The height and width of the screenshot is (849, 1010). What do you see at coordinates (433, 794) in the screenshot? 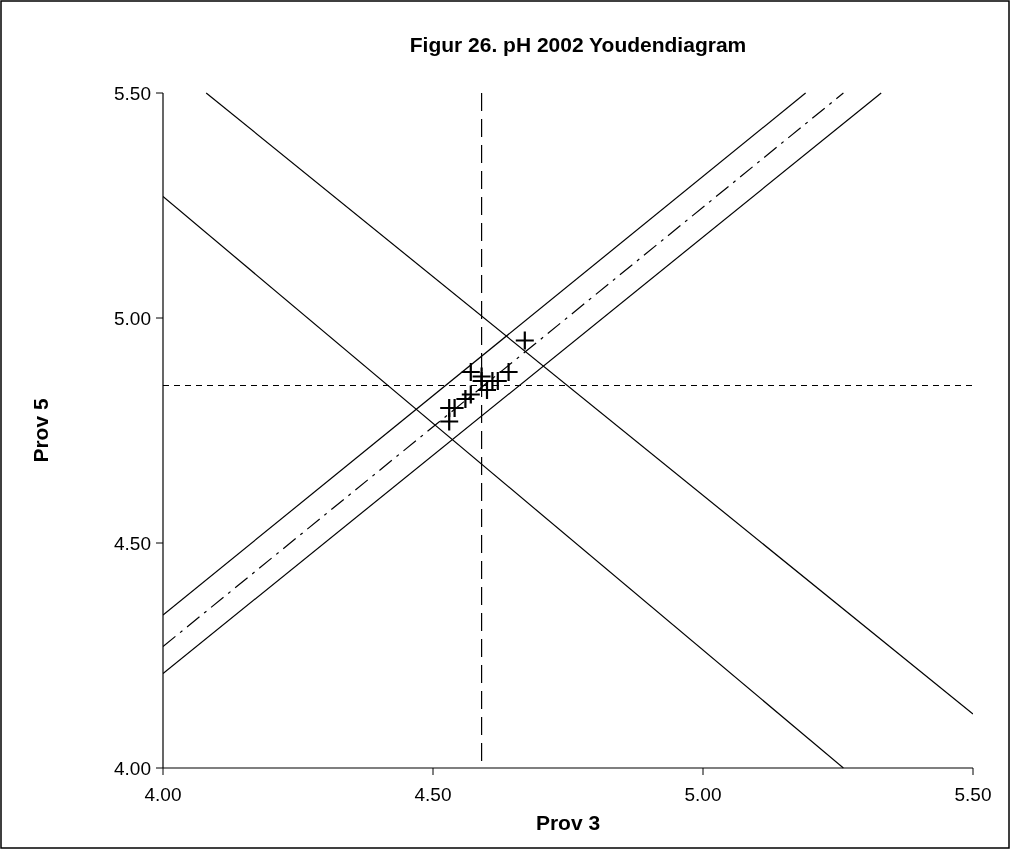
I see `x-tick-label: 4.50` at bounding box center [433, 794].